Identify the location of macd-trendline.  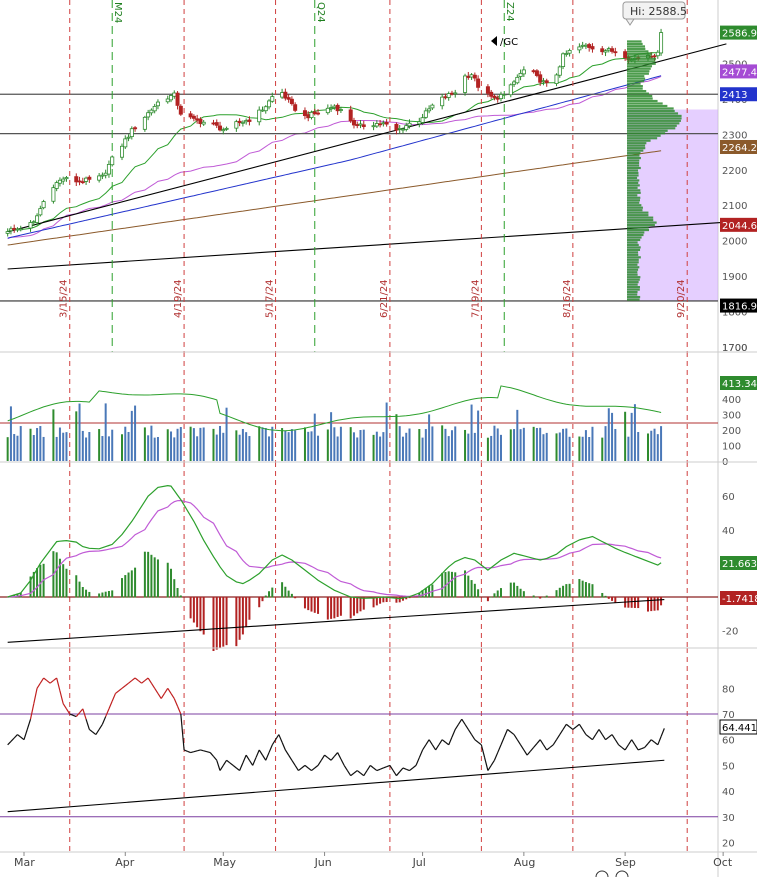
(336, 620).